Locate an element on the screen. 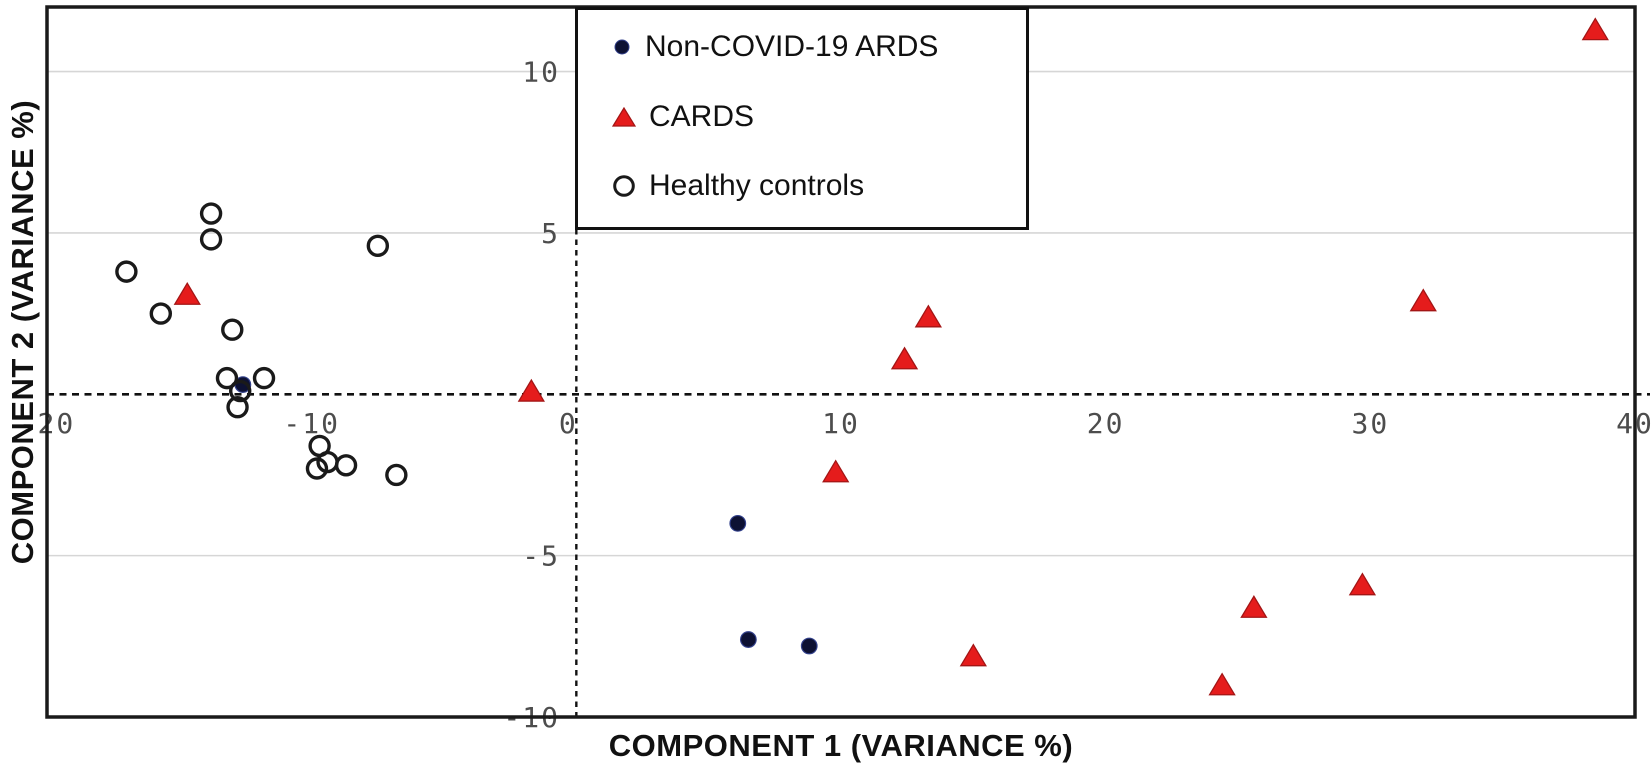  legend-item-healthy-controls: Healthy controls is located at coordinates (814, 186).